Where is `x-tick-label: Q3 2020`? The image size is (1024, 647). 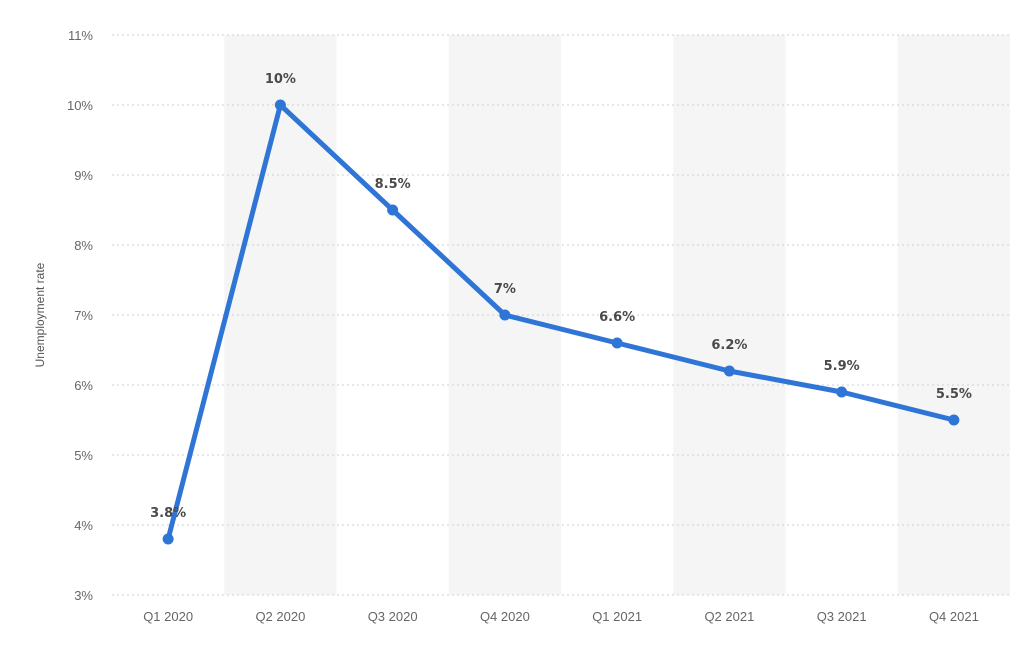
x-tick-label: Q3 2020 is located at coordinates (393, 616).